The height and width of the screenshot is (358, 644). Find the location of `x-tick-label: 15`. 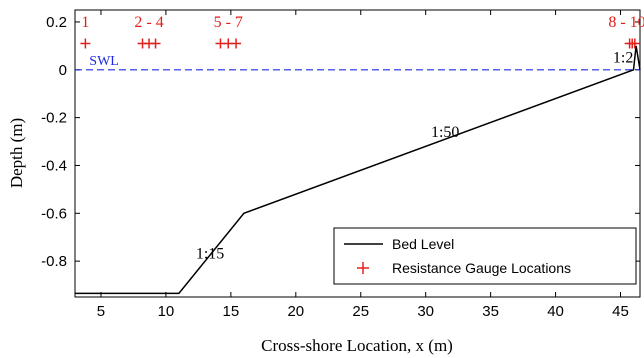

x-tick-label: 15 is located at coordinates (231, 311).